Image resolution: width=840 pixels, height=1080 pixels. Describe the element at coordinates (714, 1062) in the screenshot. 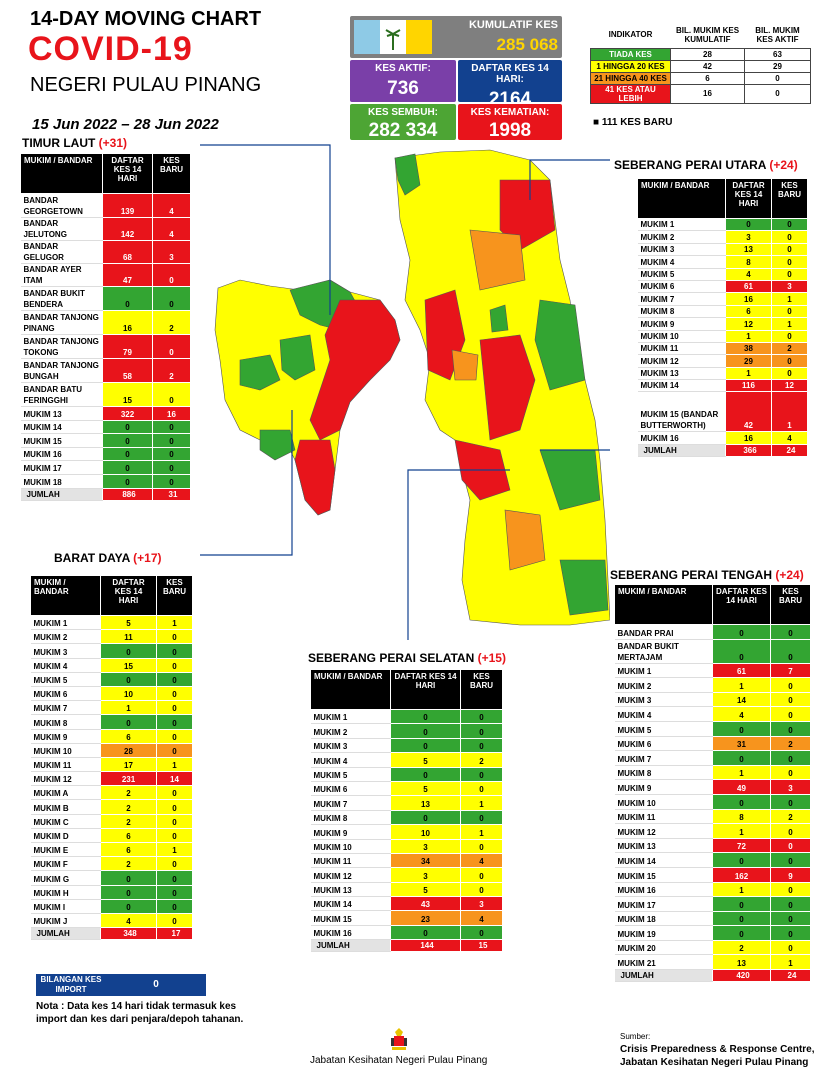

I see `source-line2: Jabatan Kesihatan Negeri Pulau Pinang` at that location.